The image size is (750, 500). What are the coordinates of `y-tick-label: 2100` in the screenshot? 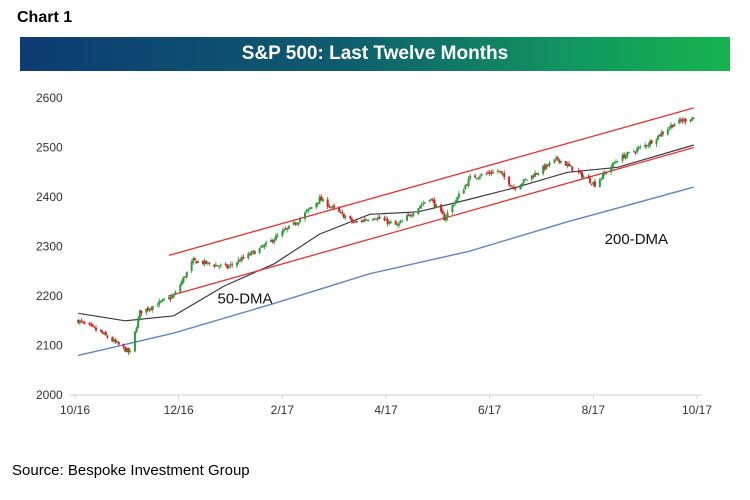 It's located at (49, 346).